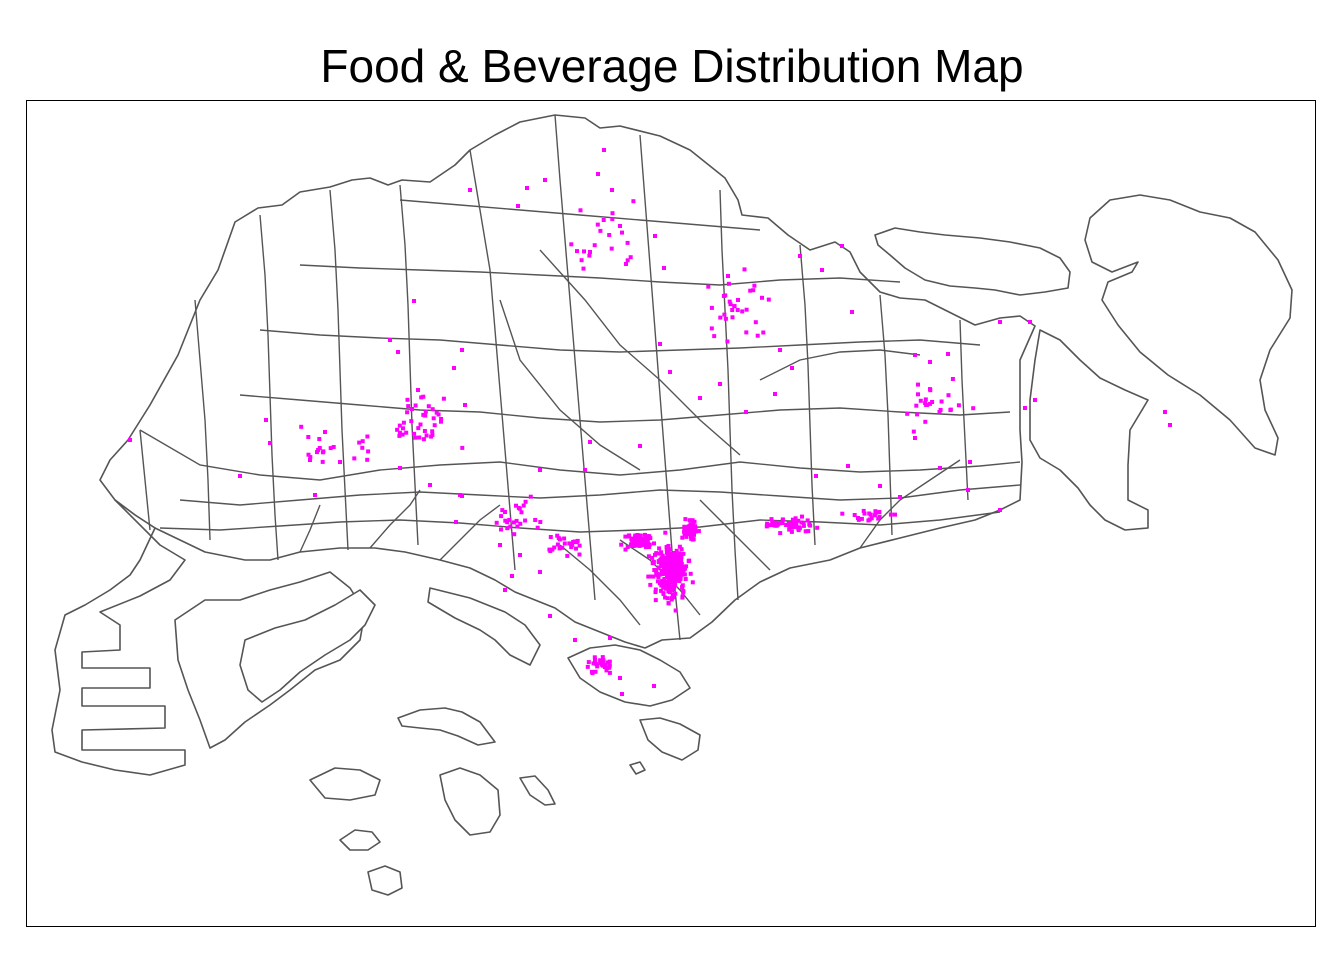 Image resolution: width=1344 pixels, height=960 pixels. Describe the element at coordinates (1089, 430) in the screenshot. I see `changi-east-land` at that location.